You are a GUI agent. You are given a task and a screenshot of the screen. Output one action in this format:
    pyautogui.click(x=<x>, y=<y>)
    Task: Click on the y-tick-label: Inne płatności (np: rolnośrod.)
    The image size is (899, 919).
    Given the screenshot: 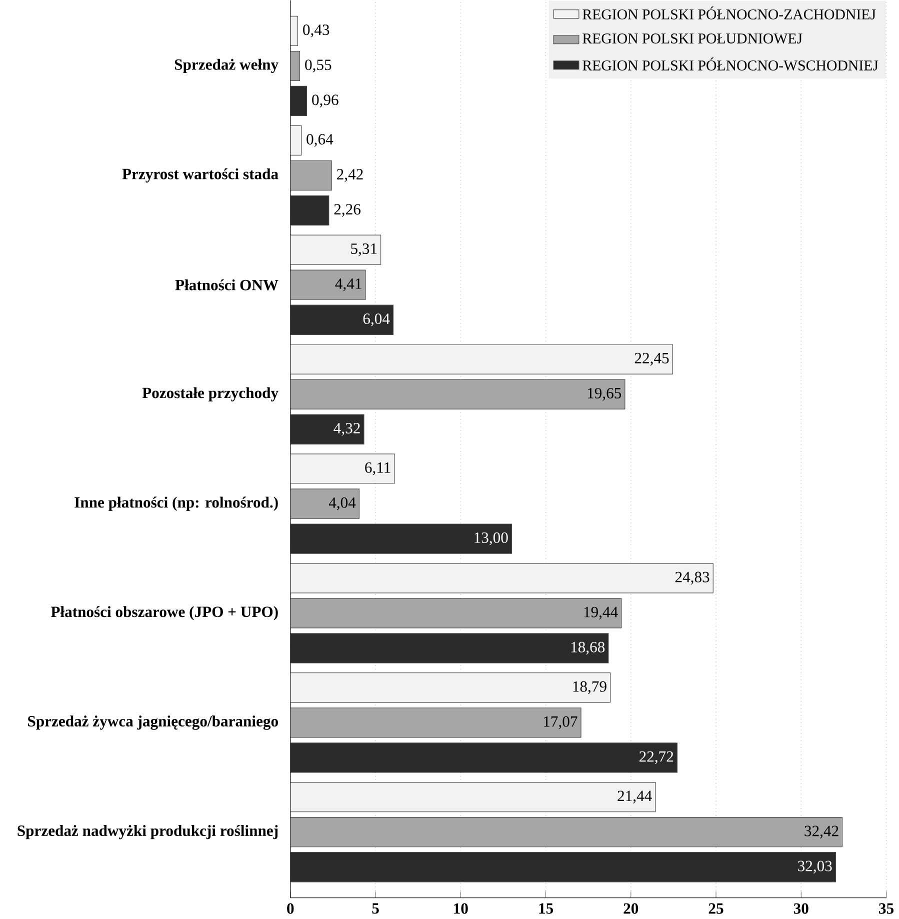 What is the action you would take?
    pyautogui.click(x=176, y=503)
    